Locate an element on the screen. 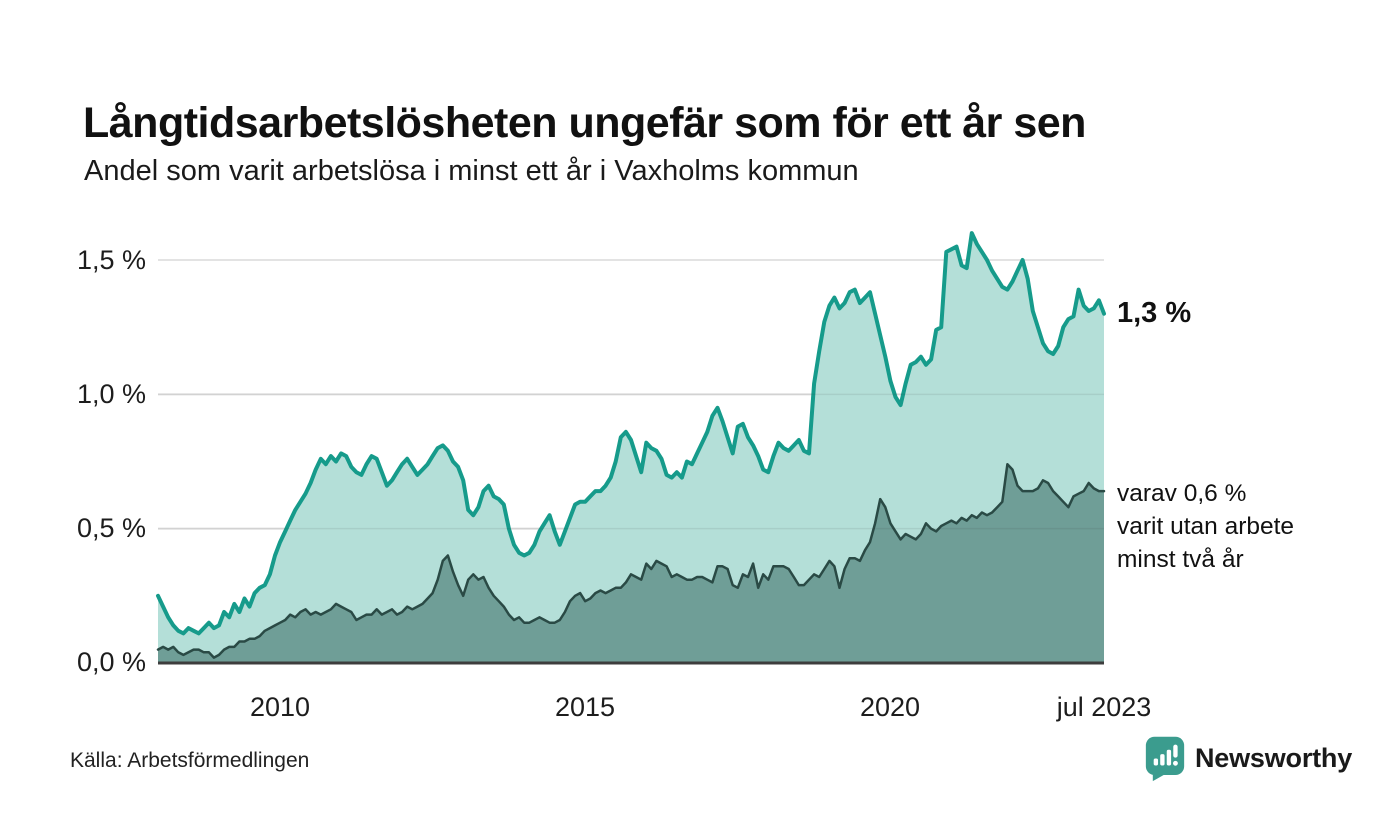 The width and height of the screenshot is (1400, 840). brand-name: Newsworthy is located at coordinates (1274, 758).